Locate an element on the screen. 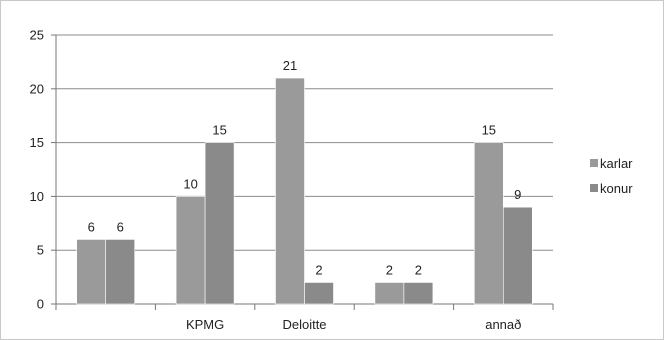 The height and width of the screenshot is (340, 664). x-category-label: Deloitte is located at coordinates (304, 324).